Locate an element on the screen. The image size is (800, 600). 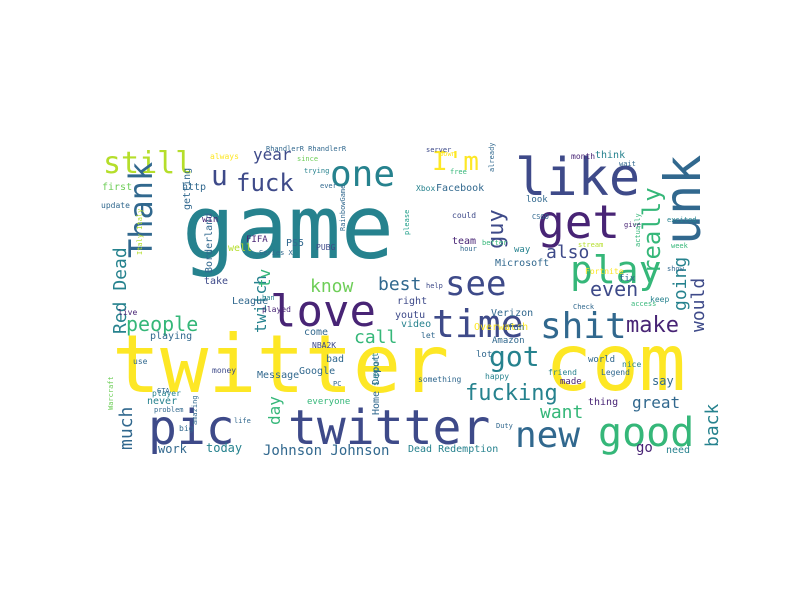
word-cloud-word: fix is located at coordinates (627, 279).